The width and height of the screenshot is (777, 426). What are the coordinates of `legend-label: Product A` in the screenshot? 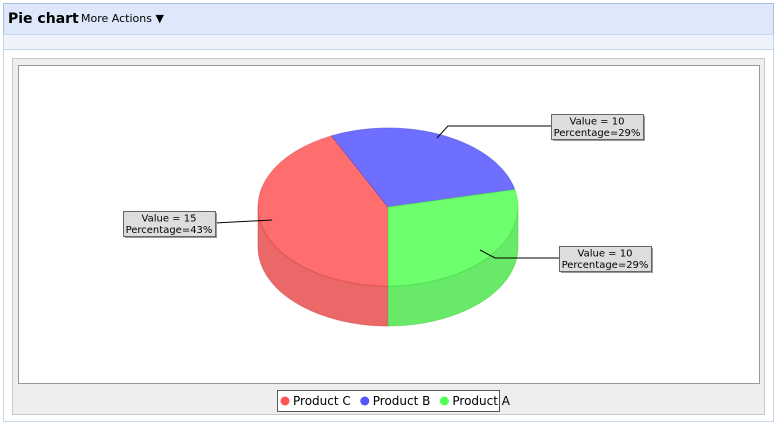 It's located at (481, 401).